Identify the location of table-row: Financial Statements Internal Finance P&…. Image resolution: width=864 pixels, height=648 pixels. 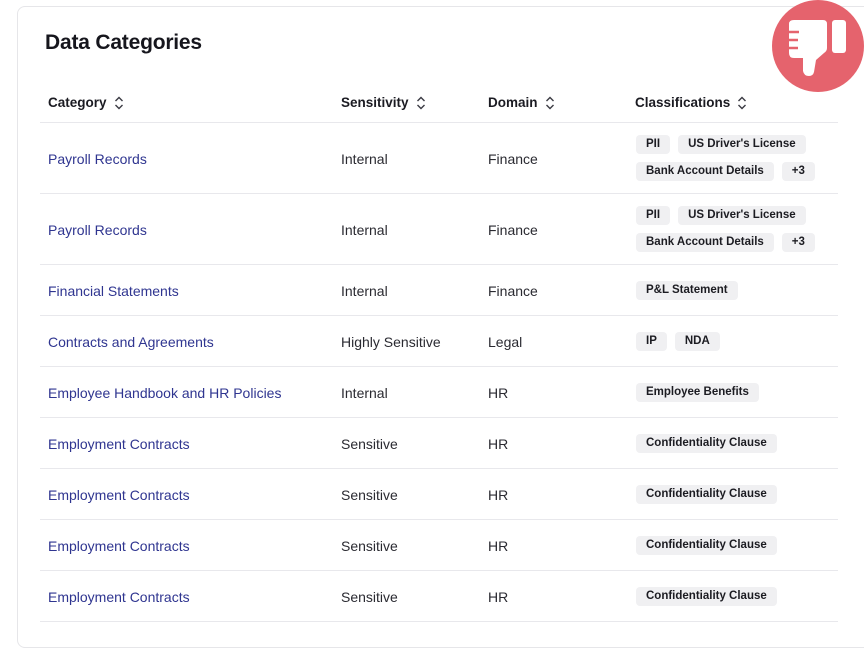
(439, 290).